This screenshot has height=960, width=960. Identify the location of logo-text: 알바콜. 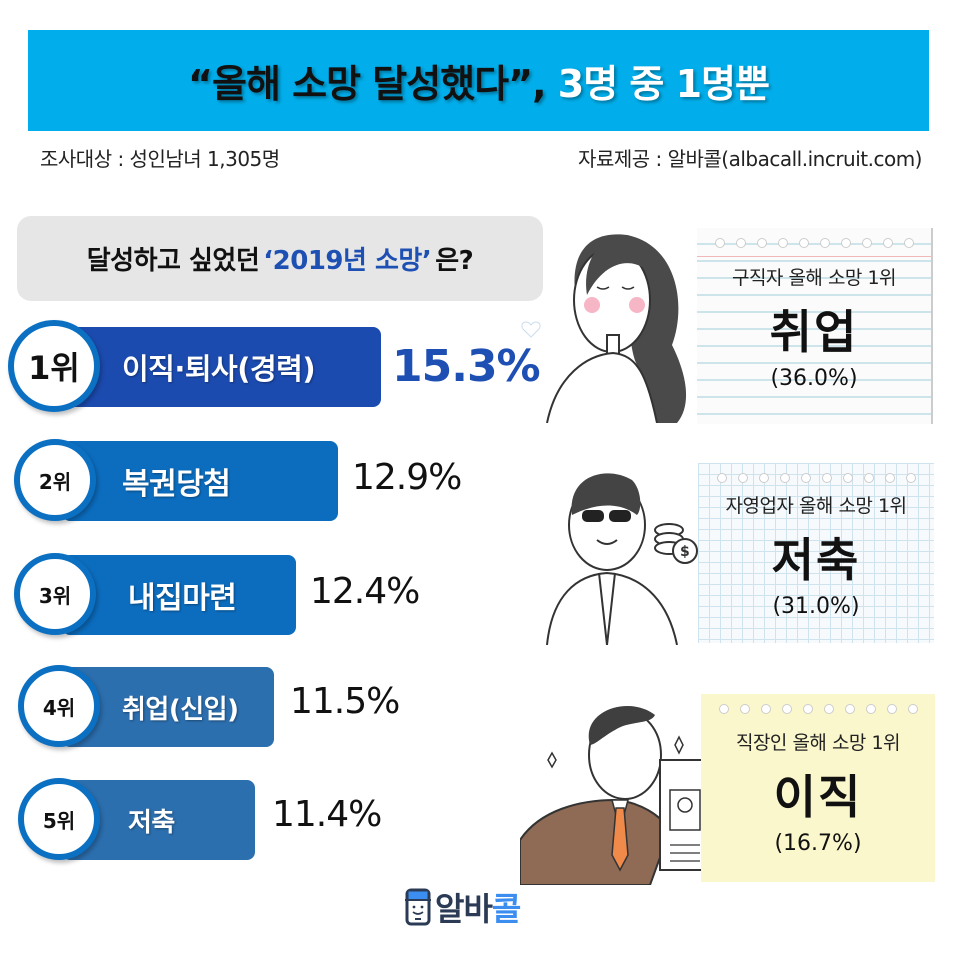
(478, 909).